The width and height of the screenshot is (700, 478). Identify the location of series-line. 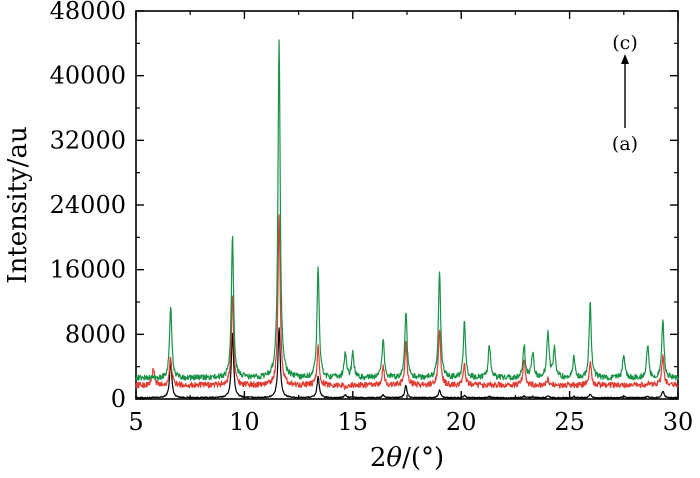
(407, 363).